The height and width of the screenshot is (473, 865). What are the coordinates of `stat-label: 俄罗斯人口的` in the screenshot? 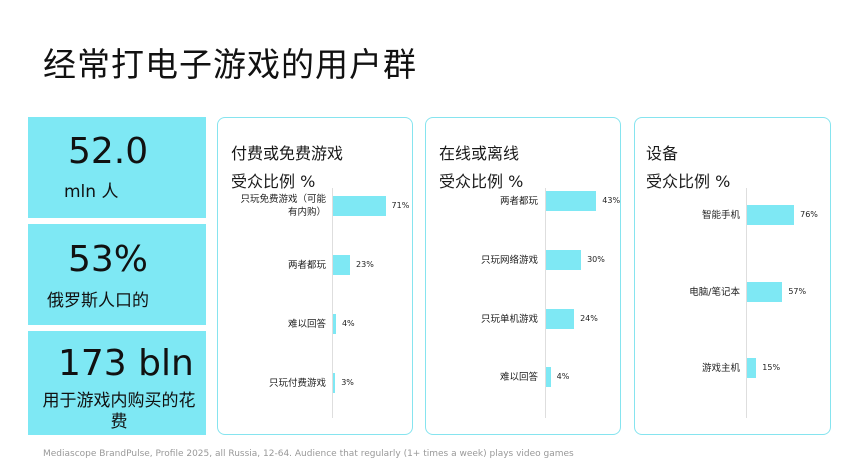 It's located at (98, 301).